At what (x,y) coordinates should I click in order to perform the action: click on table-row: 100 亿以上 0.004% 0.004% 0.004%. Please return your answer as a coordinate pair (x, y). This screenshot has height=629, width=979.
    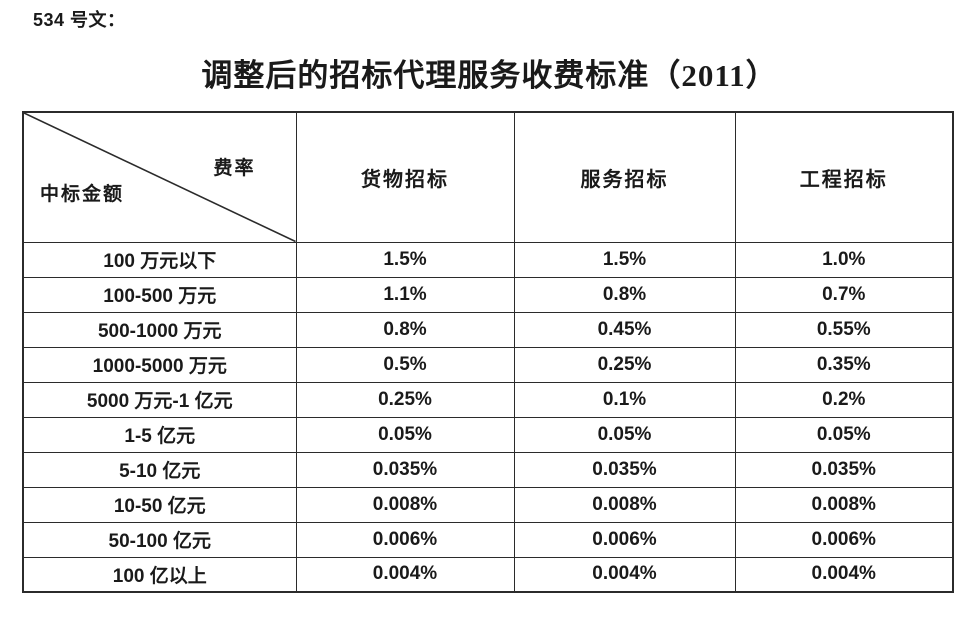
    Looking at the image, I should click on (488, 574).